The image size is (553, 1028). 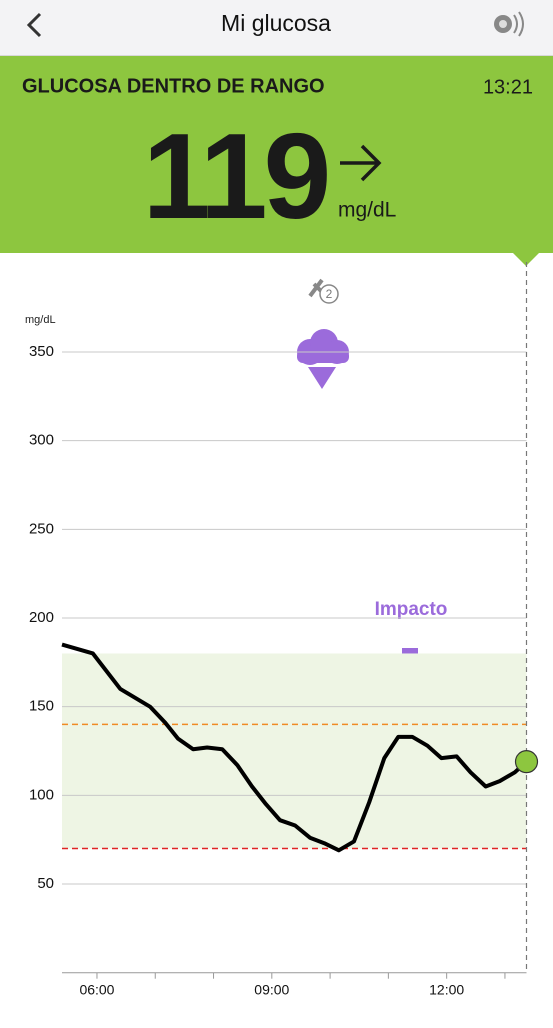 What do you see at coordinates (173, 86) in the screenshot?
I see `status: GLUCOSA DENTRO DE RANGO` at bounding box center [173, 86].